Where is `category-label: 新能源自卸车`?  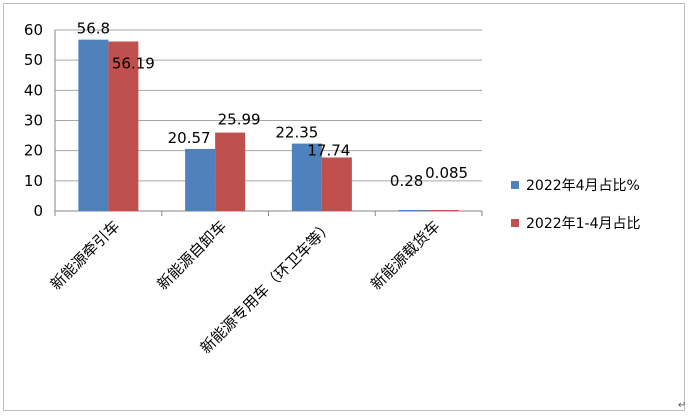 category-label: 新能源自卸车 is located at coordinates (192, 255).